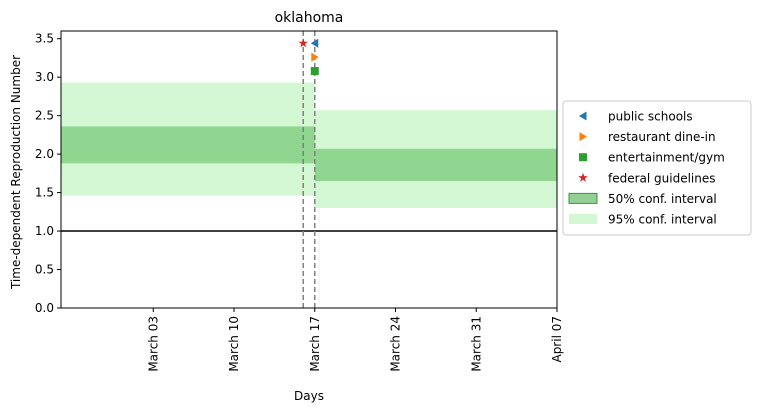 The height and width of the screenshot is (412, 759). Describe the element at coordinates (44, 116) in the screenshot. I see `y-tick-label-5: 2.5` at that location.